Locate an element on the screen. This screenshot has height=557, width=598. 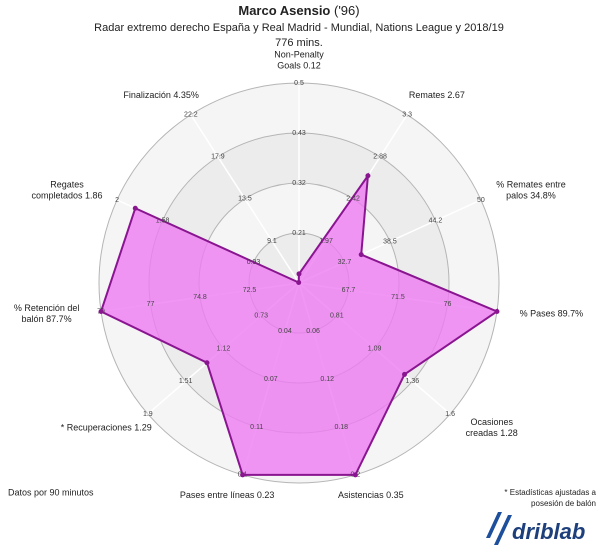
tick-label: 74.8 is located at coordinates (200, 297).